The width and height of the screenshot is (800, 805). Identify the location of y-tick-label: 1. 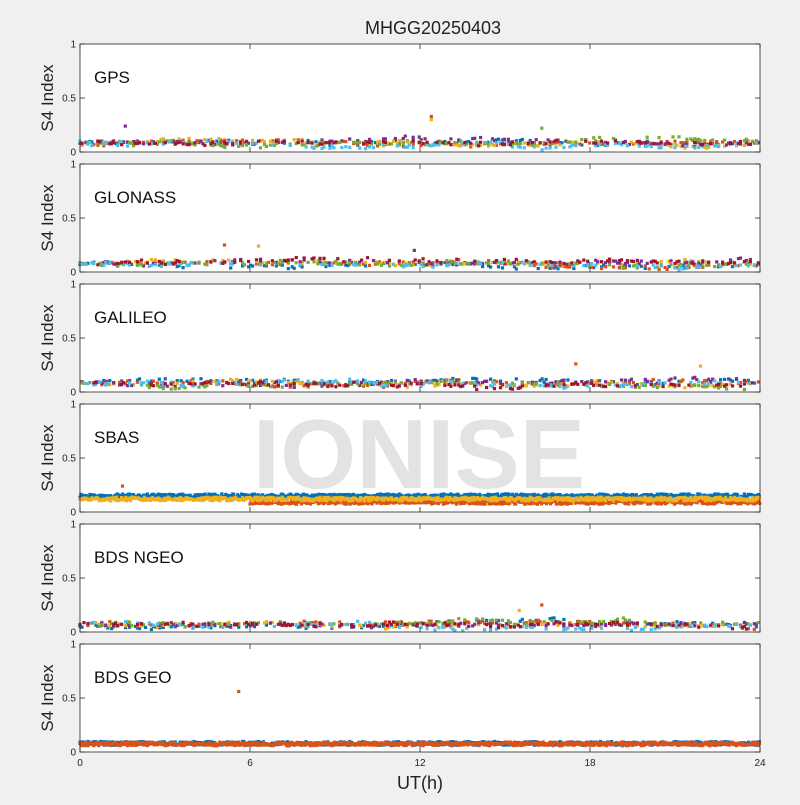
(73, 285).